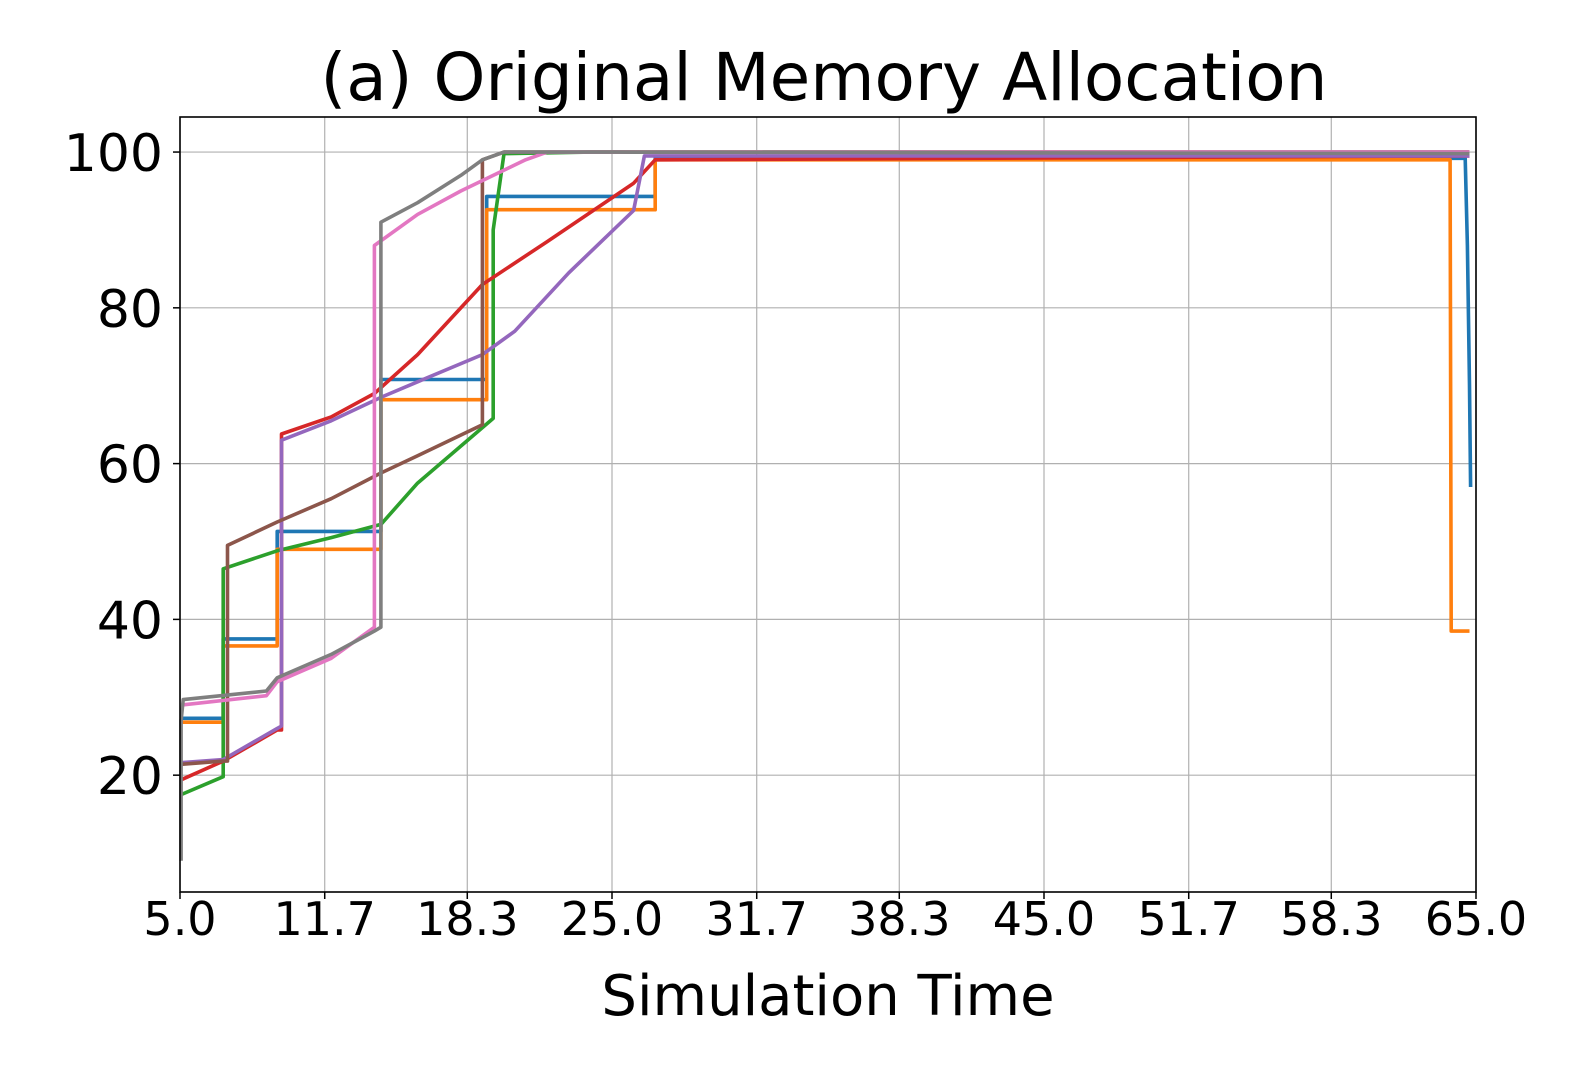 Image resolution: width=1578 pixels, height=1070 pixels. I want to click on y-tick-label: 80, so click(130, 310).